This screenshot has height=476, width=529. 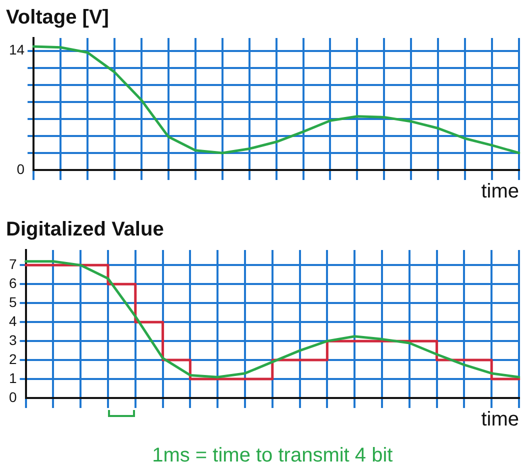 I want to click on y-tick-label: 1, so click(x=12, y=378).